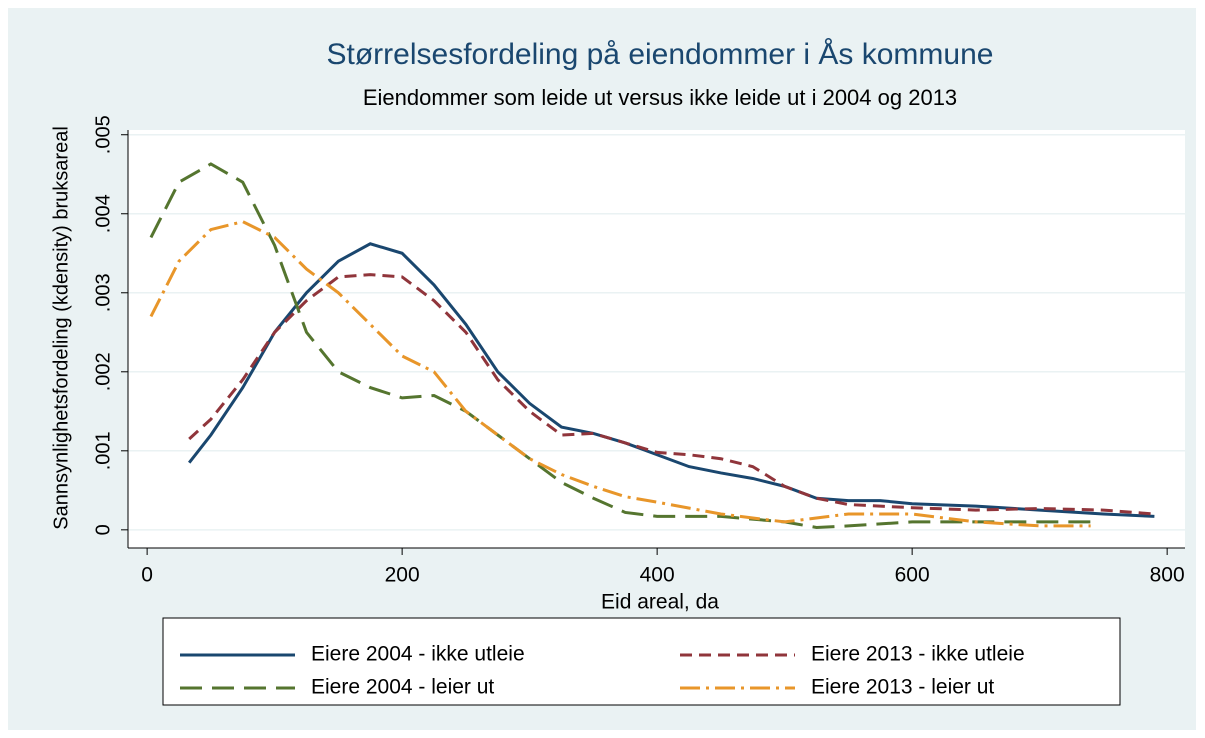 The width and height of the screenshot is (1205, 738). I want to click on legend-label: Eiere 2013 - ikke utleie, so click(918, 654).